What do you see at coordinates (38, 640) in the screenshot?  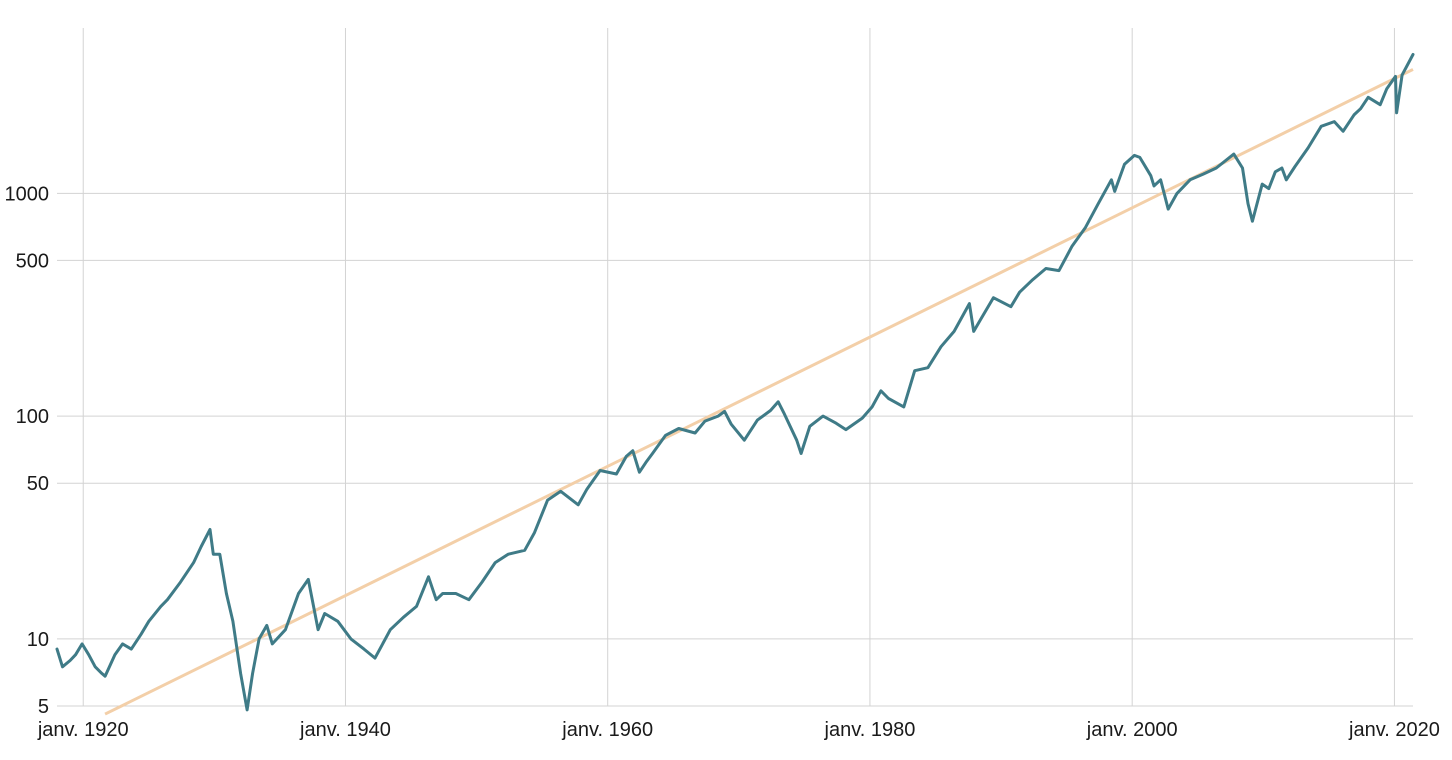 I see `y-tick-label: 10` at bounding box center [38, 640].